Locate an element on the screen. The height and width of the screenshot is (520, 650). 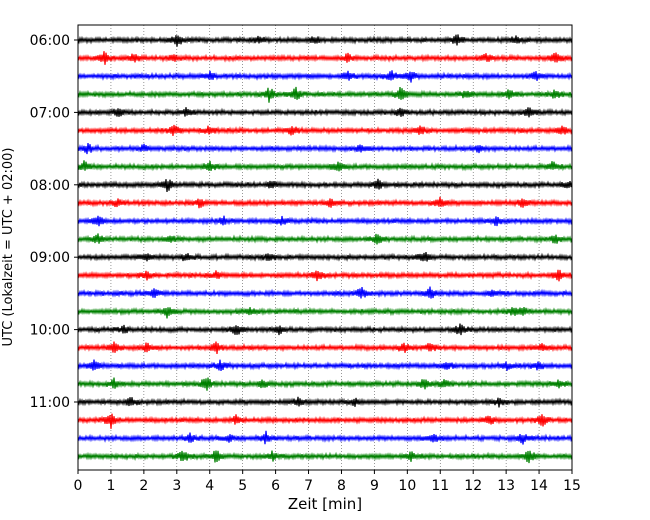
y-tick-label: 11:00 is located at coordinates (50, 403).